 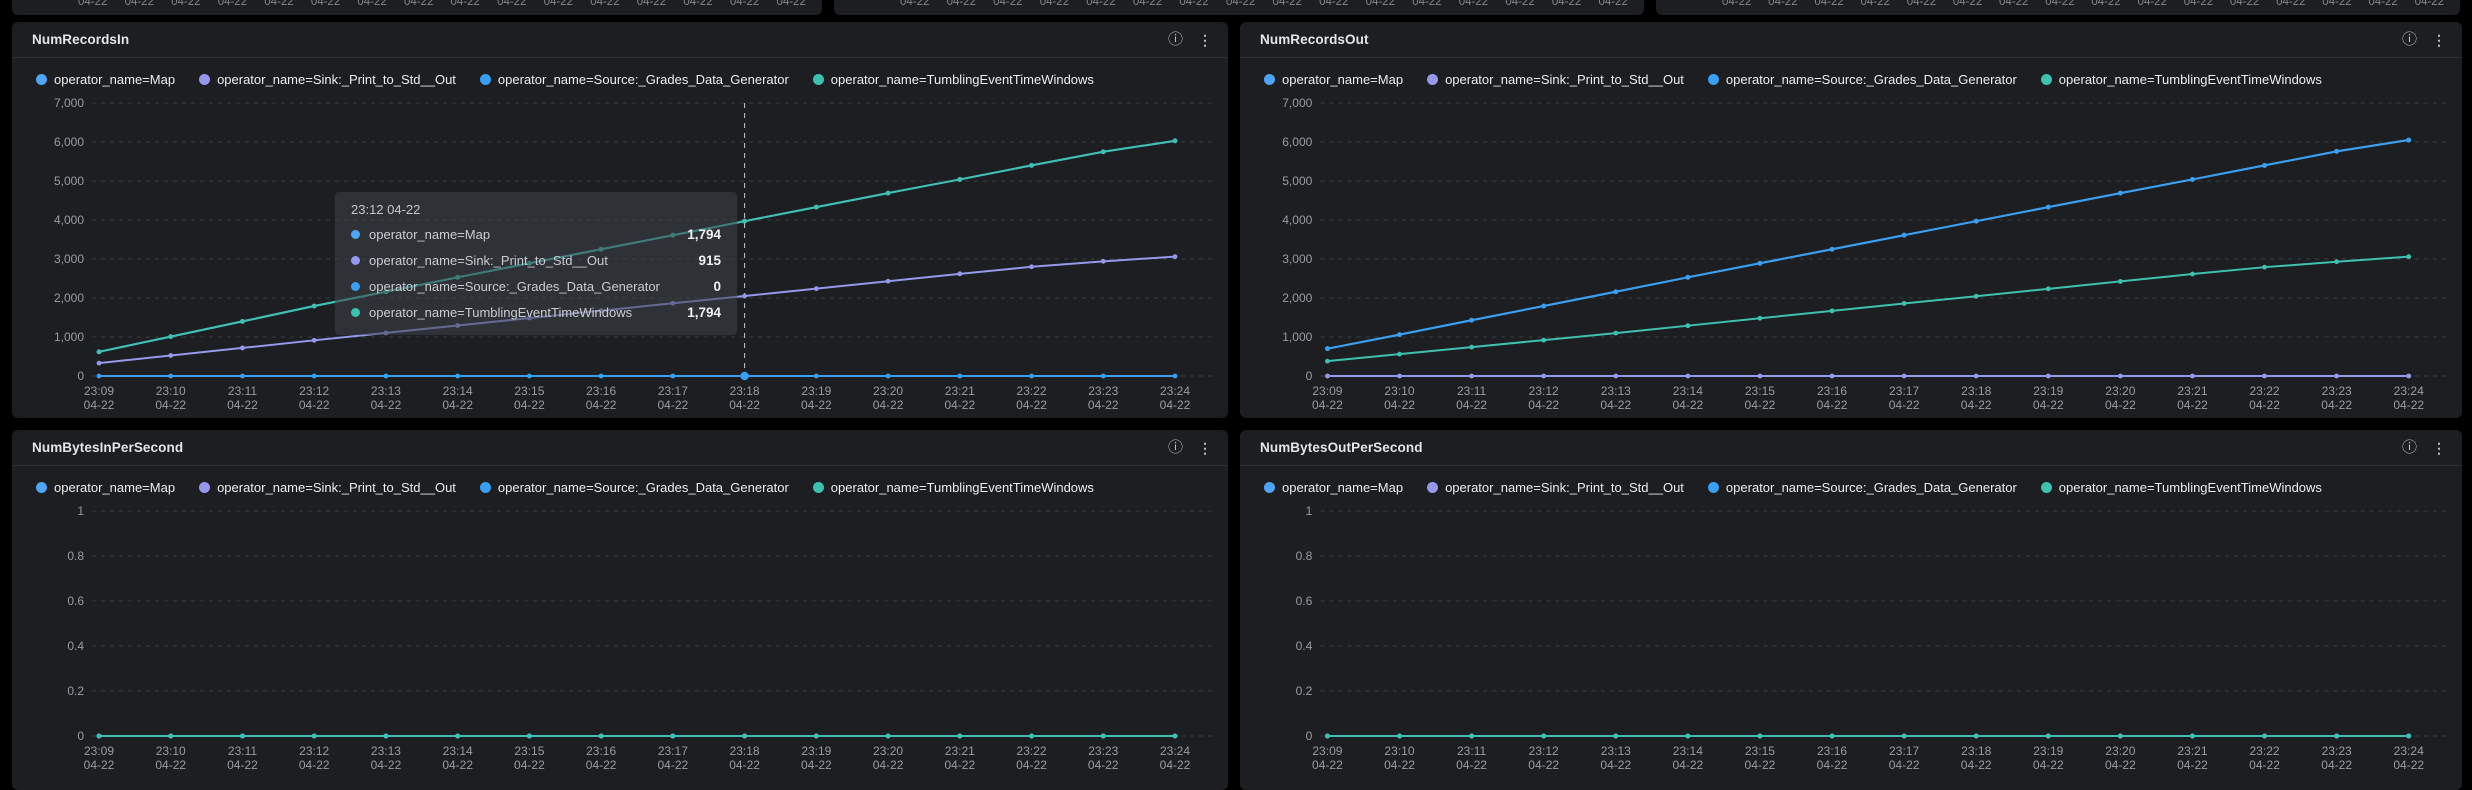 I want to click on x-axis-tick-label: 23:21 04-22, so click(x=2192, y=398).